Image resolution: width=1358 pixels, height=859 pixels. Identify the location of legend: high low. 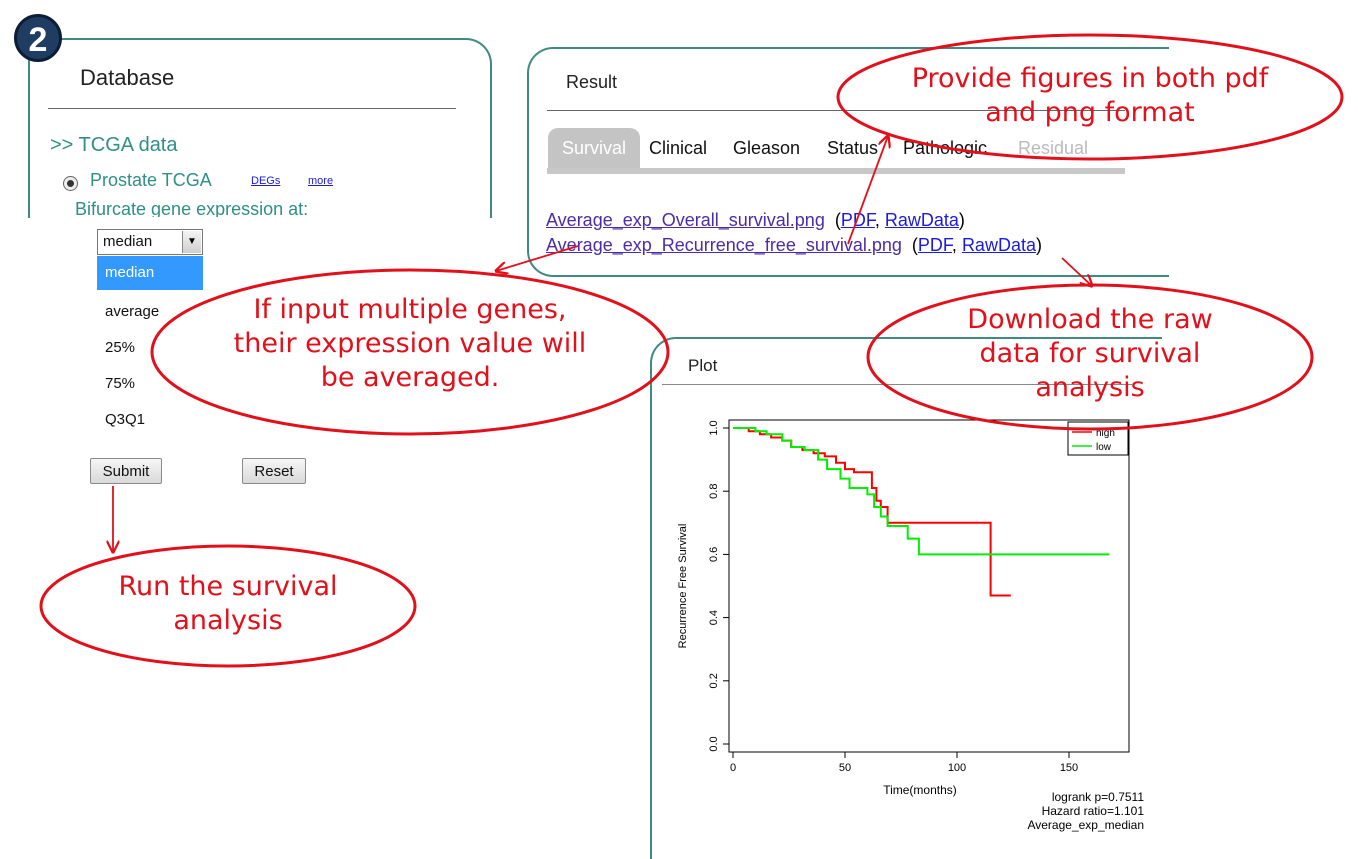
(1098, 438).